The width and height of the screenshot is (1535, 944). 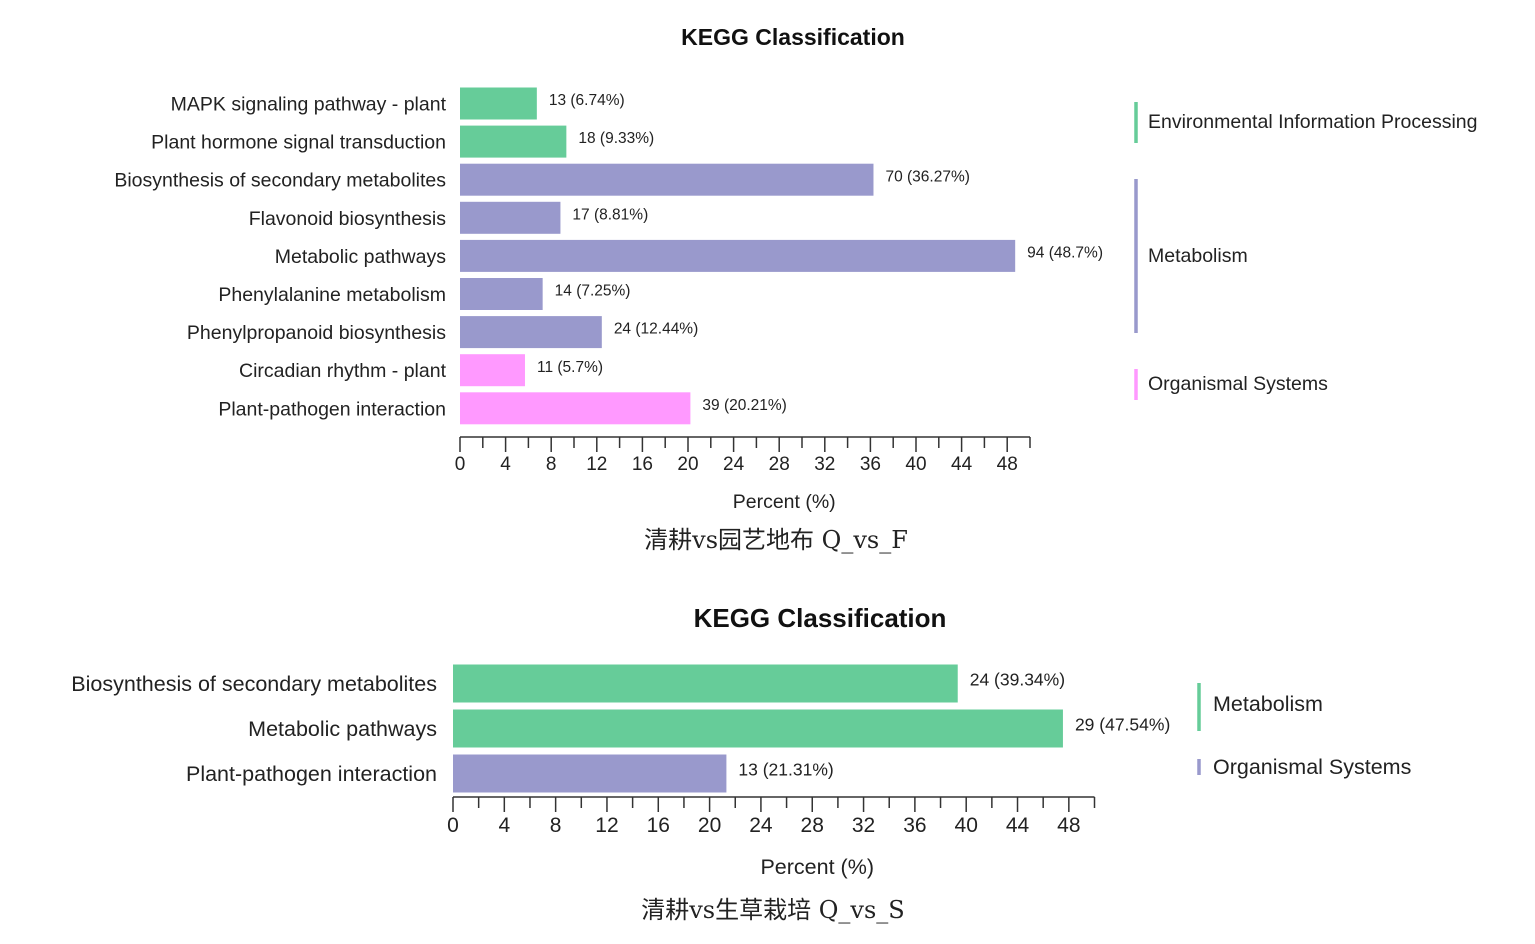 I want to click on bar-value-label: 13 (6.74%), so click(x=587, y=100).